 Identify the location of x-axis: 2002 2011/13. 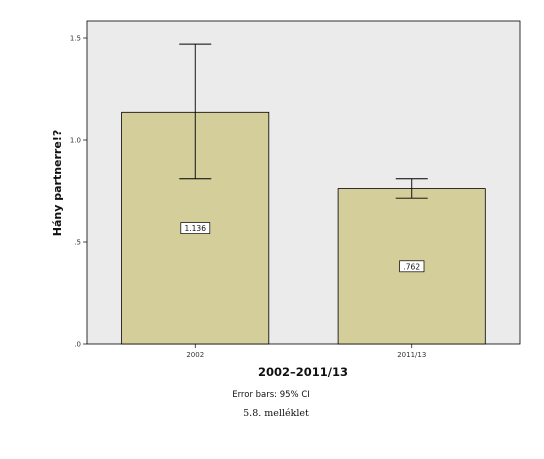
(306, 351).